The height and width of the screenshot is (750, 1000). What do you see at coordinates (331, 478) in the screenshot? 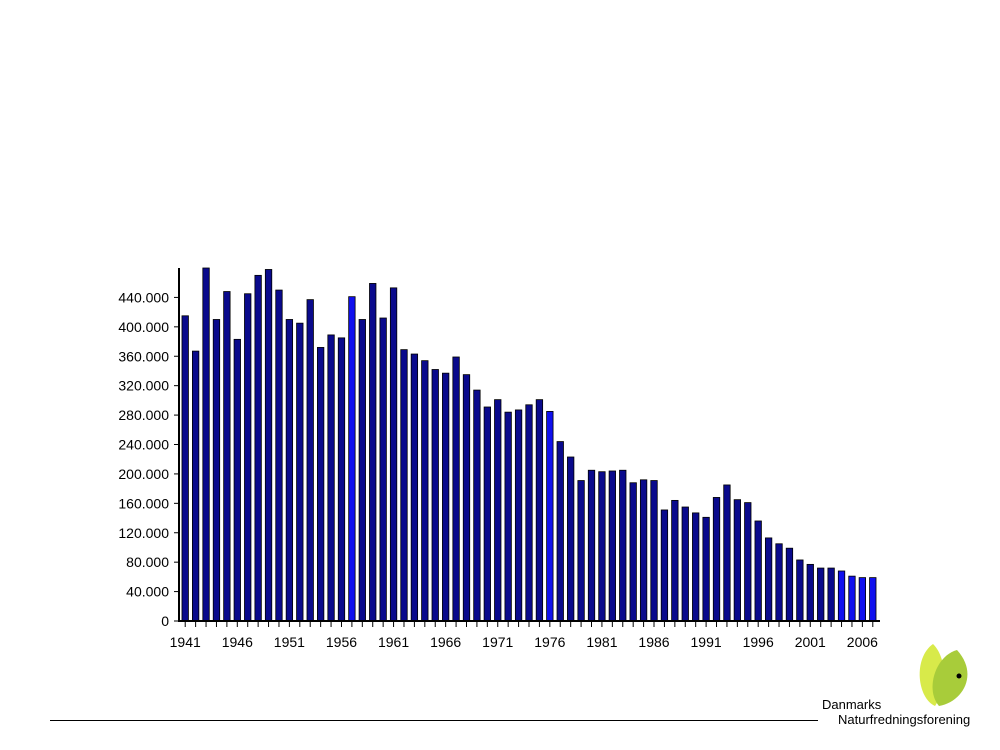
I see `bar-1955` at bounding box center [331, 478].